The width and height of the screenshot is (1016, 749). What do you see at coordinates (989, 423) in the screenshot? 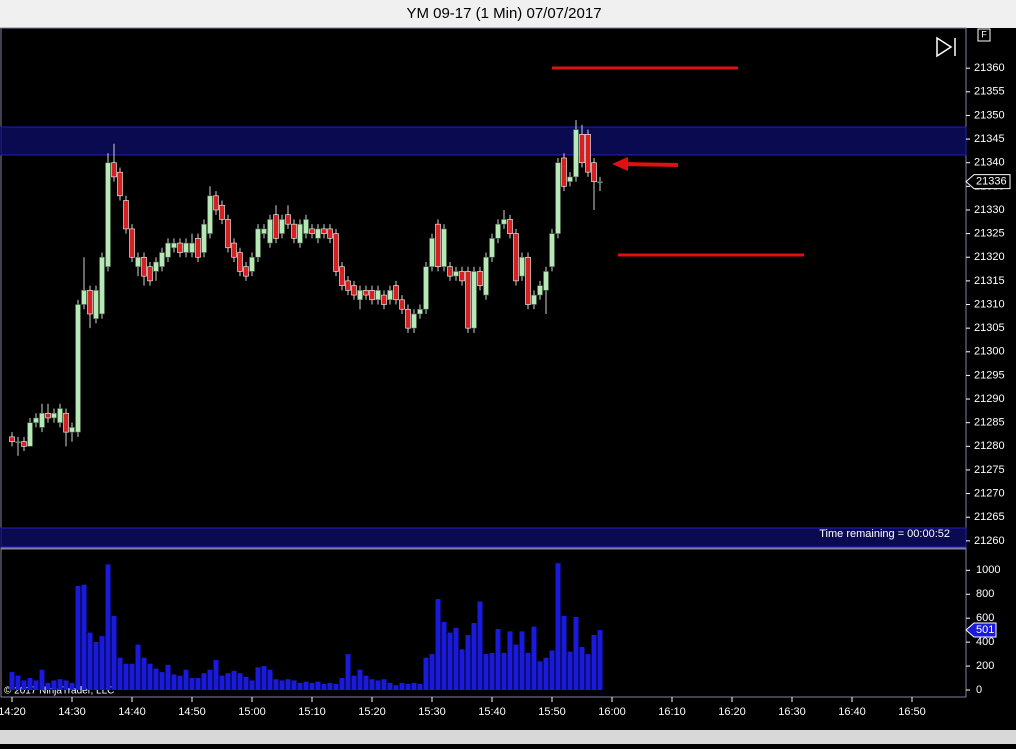
I see `y-tick-label: 21285` at bounding box center [989, 423].